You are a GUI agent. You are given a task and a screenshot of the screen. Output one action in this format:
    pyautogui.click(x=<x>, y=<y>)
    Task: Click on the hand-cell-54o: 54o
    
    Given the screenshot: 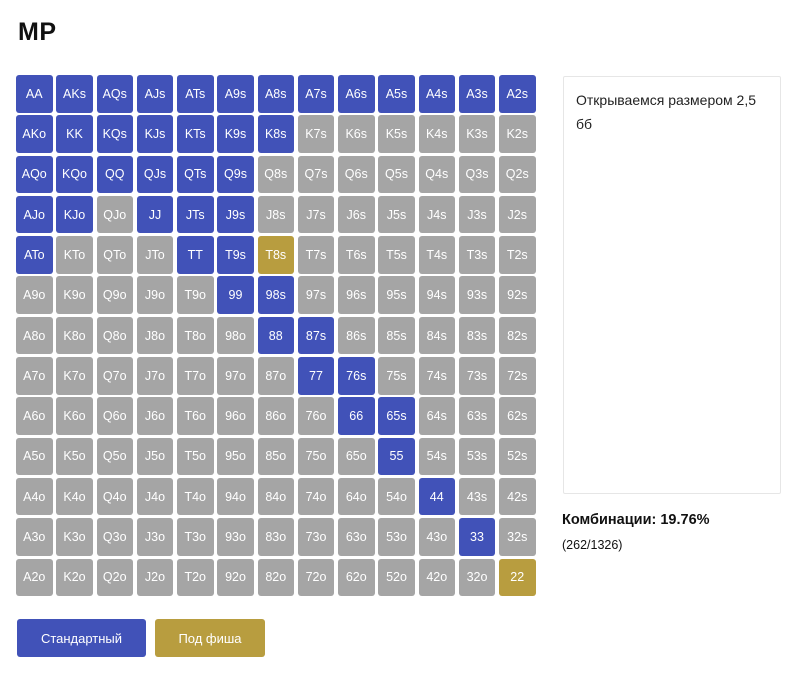 What is the action you would take?
    pyautogui.click(x=396, y=496)
    